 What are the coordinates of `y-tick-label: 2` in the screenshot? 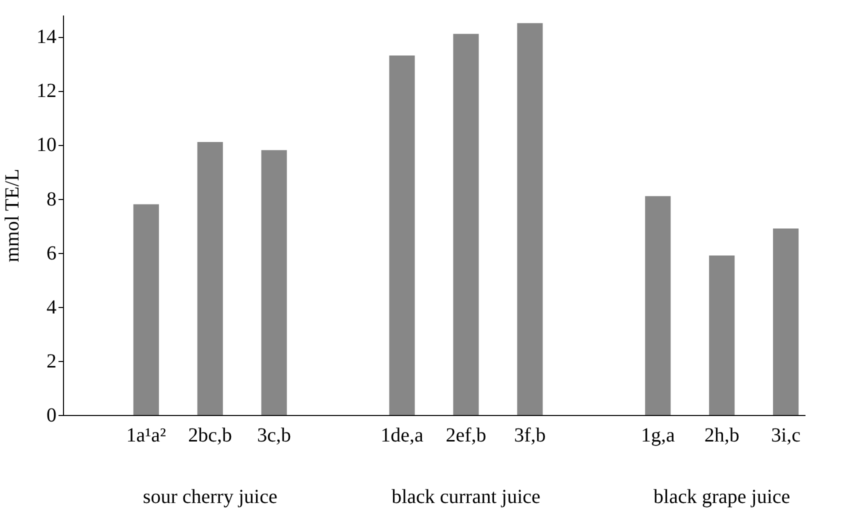 It's located at (51, 361).